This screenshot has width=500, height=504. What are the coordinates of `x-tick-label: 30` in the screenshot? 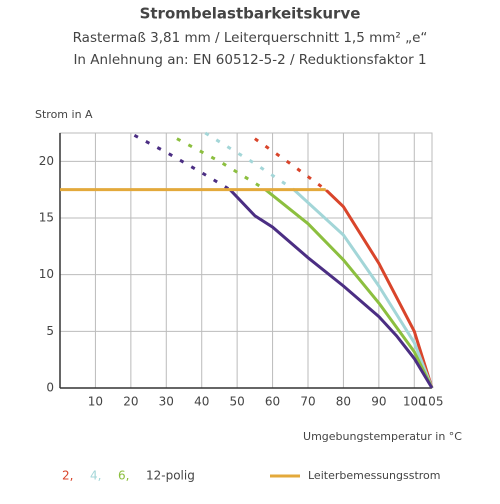 It's located at (166, 402).